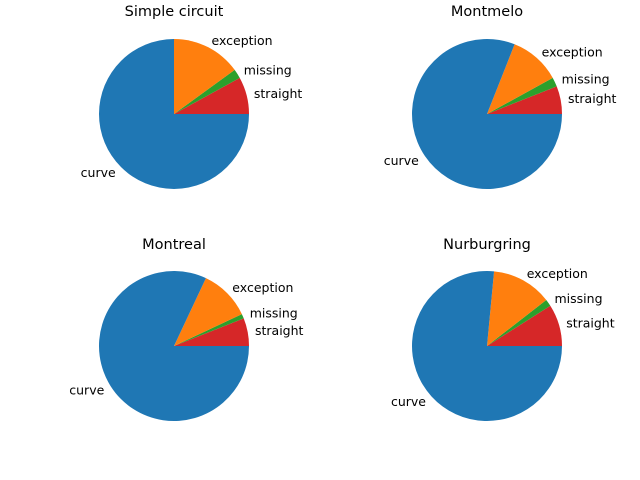 Image resolution: width=640 pixels, height=480 pixels. Describe the element at coordinates (174, 12) in the screenshot. I see `pie-title: Simple circuit` at that location.